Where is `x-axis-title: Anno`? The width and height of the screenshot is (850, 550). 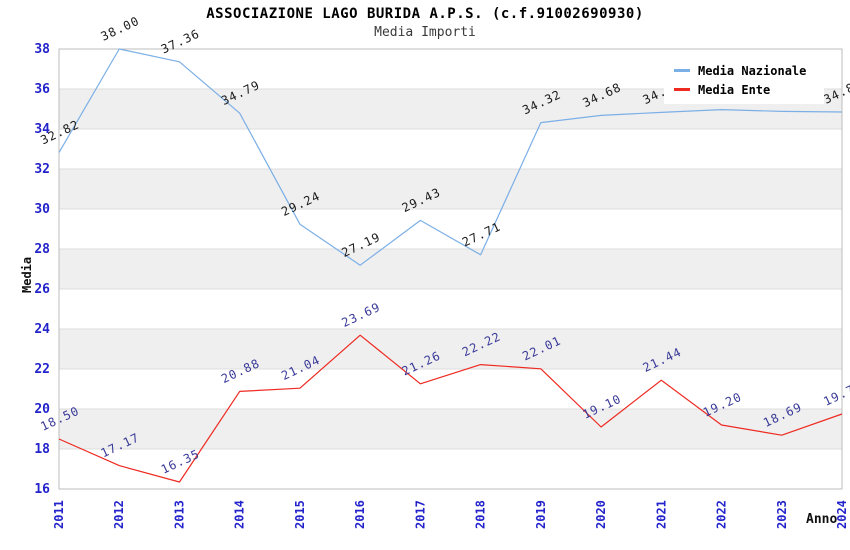 x-axis-title: Anno is located at coordinates (822, 519).